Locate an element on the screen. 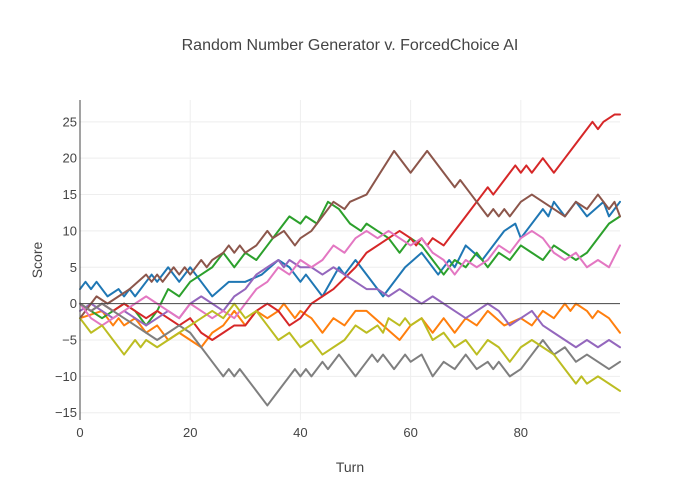  y-tick-label: 10 is located at coordinates (70, 230).